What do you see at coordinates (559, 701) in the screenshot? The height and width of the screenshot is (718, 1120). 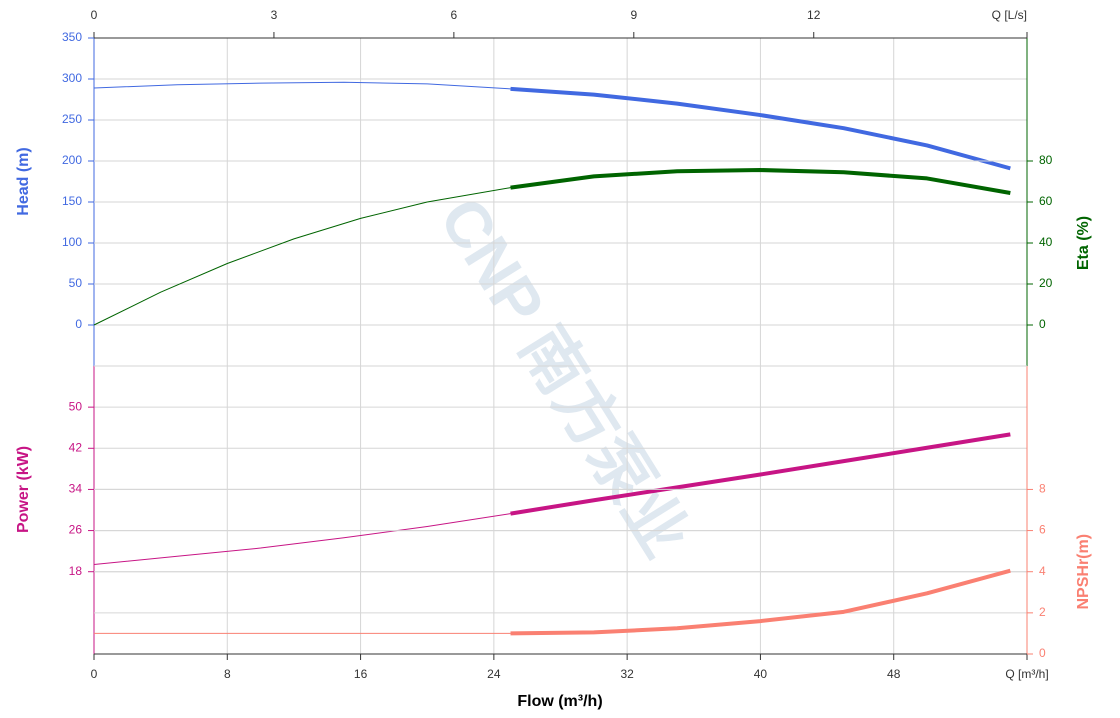 I see `x-axis-title: Flow (m³/h)` at bounding box center [559, 701].